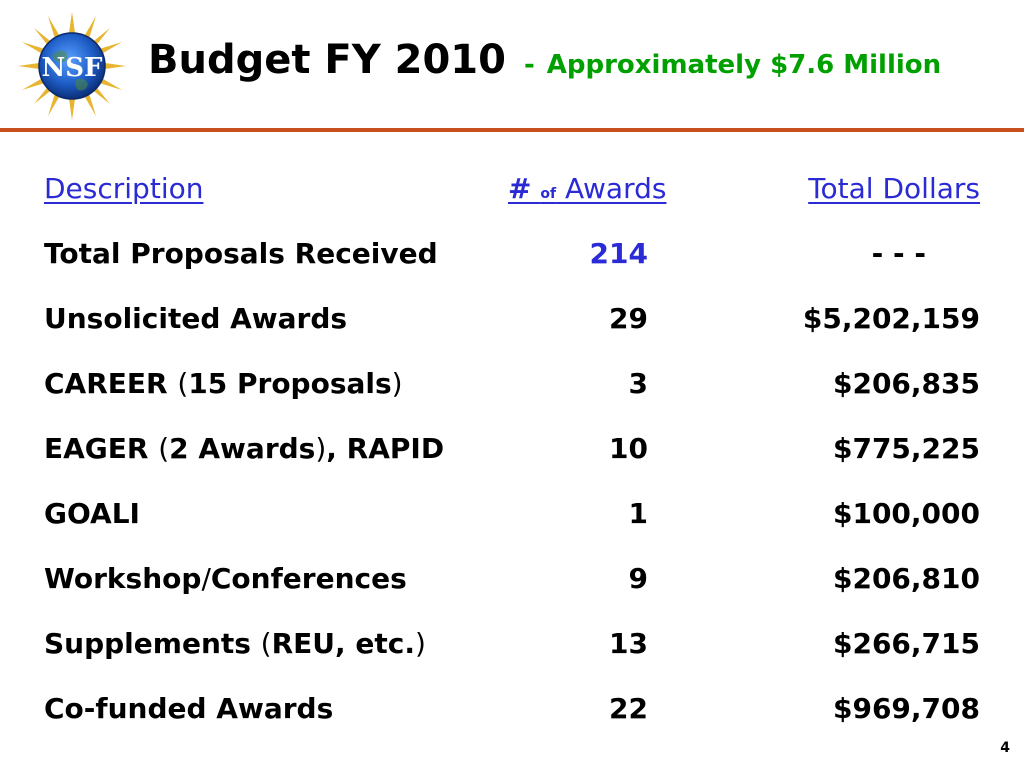 This screenshot has width=1024, height=768. I want to click on row-dollars: $266,715, so click(906, 643).